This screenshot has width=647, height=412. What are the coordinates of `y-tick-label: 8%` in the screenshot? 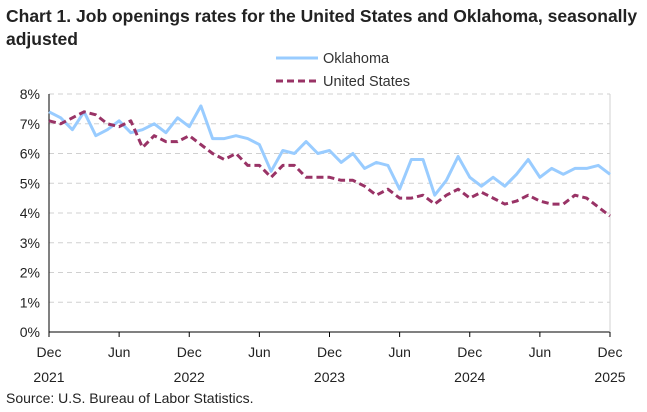 It's located at (30, 94).